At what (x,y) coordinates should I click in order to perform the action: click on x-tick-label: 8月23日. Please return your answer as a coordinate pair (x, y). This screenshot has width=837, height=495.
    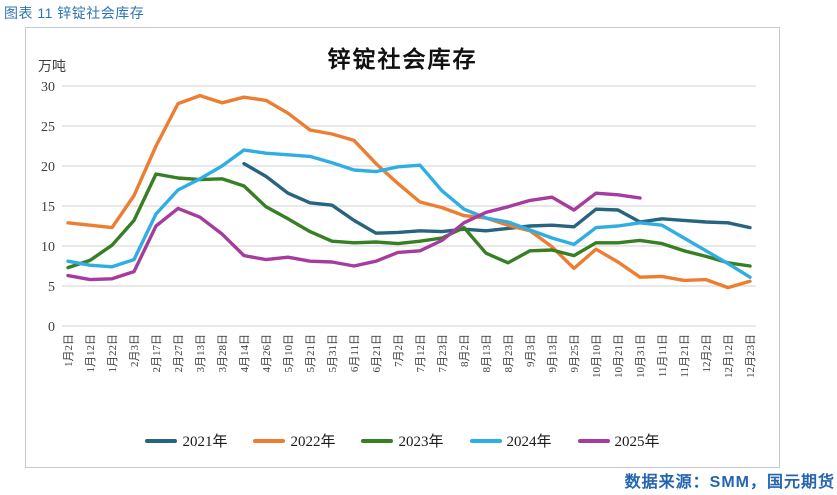
    Looking at the image, I should click on (509, 353).